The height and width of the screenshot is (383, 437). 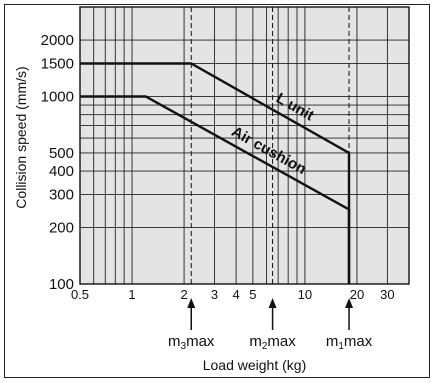 I want to click on x-tick-label: 4, so click(x=236, y=294).